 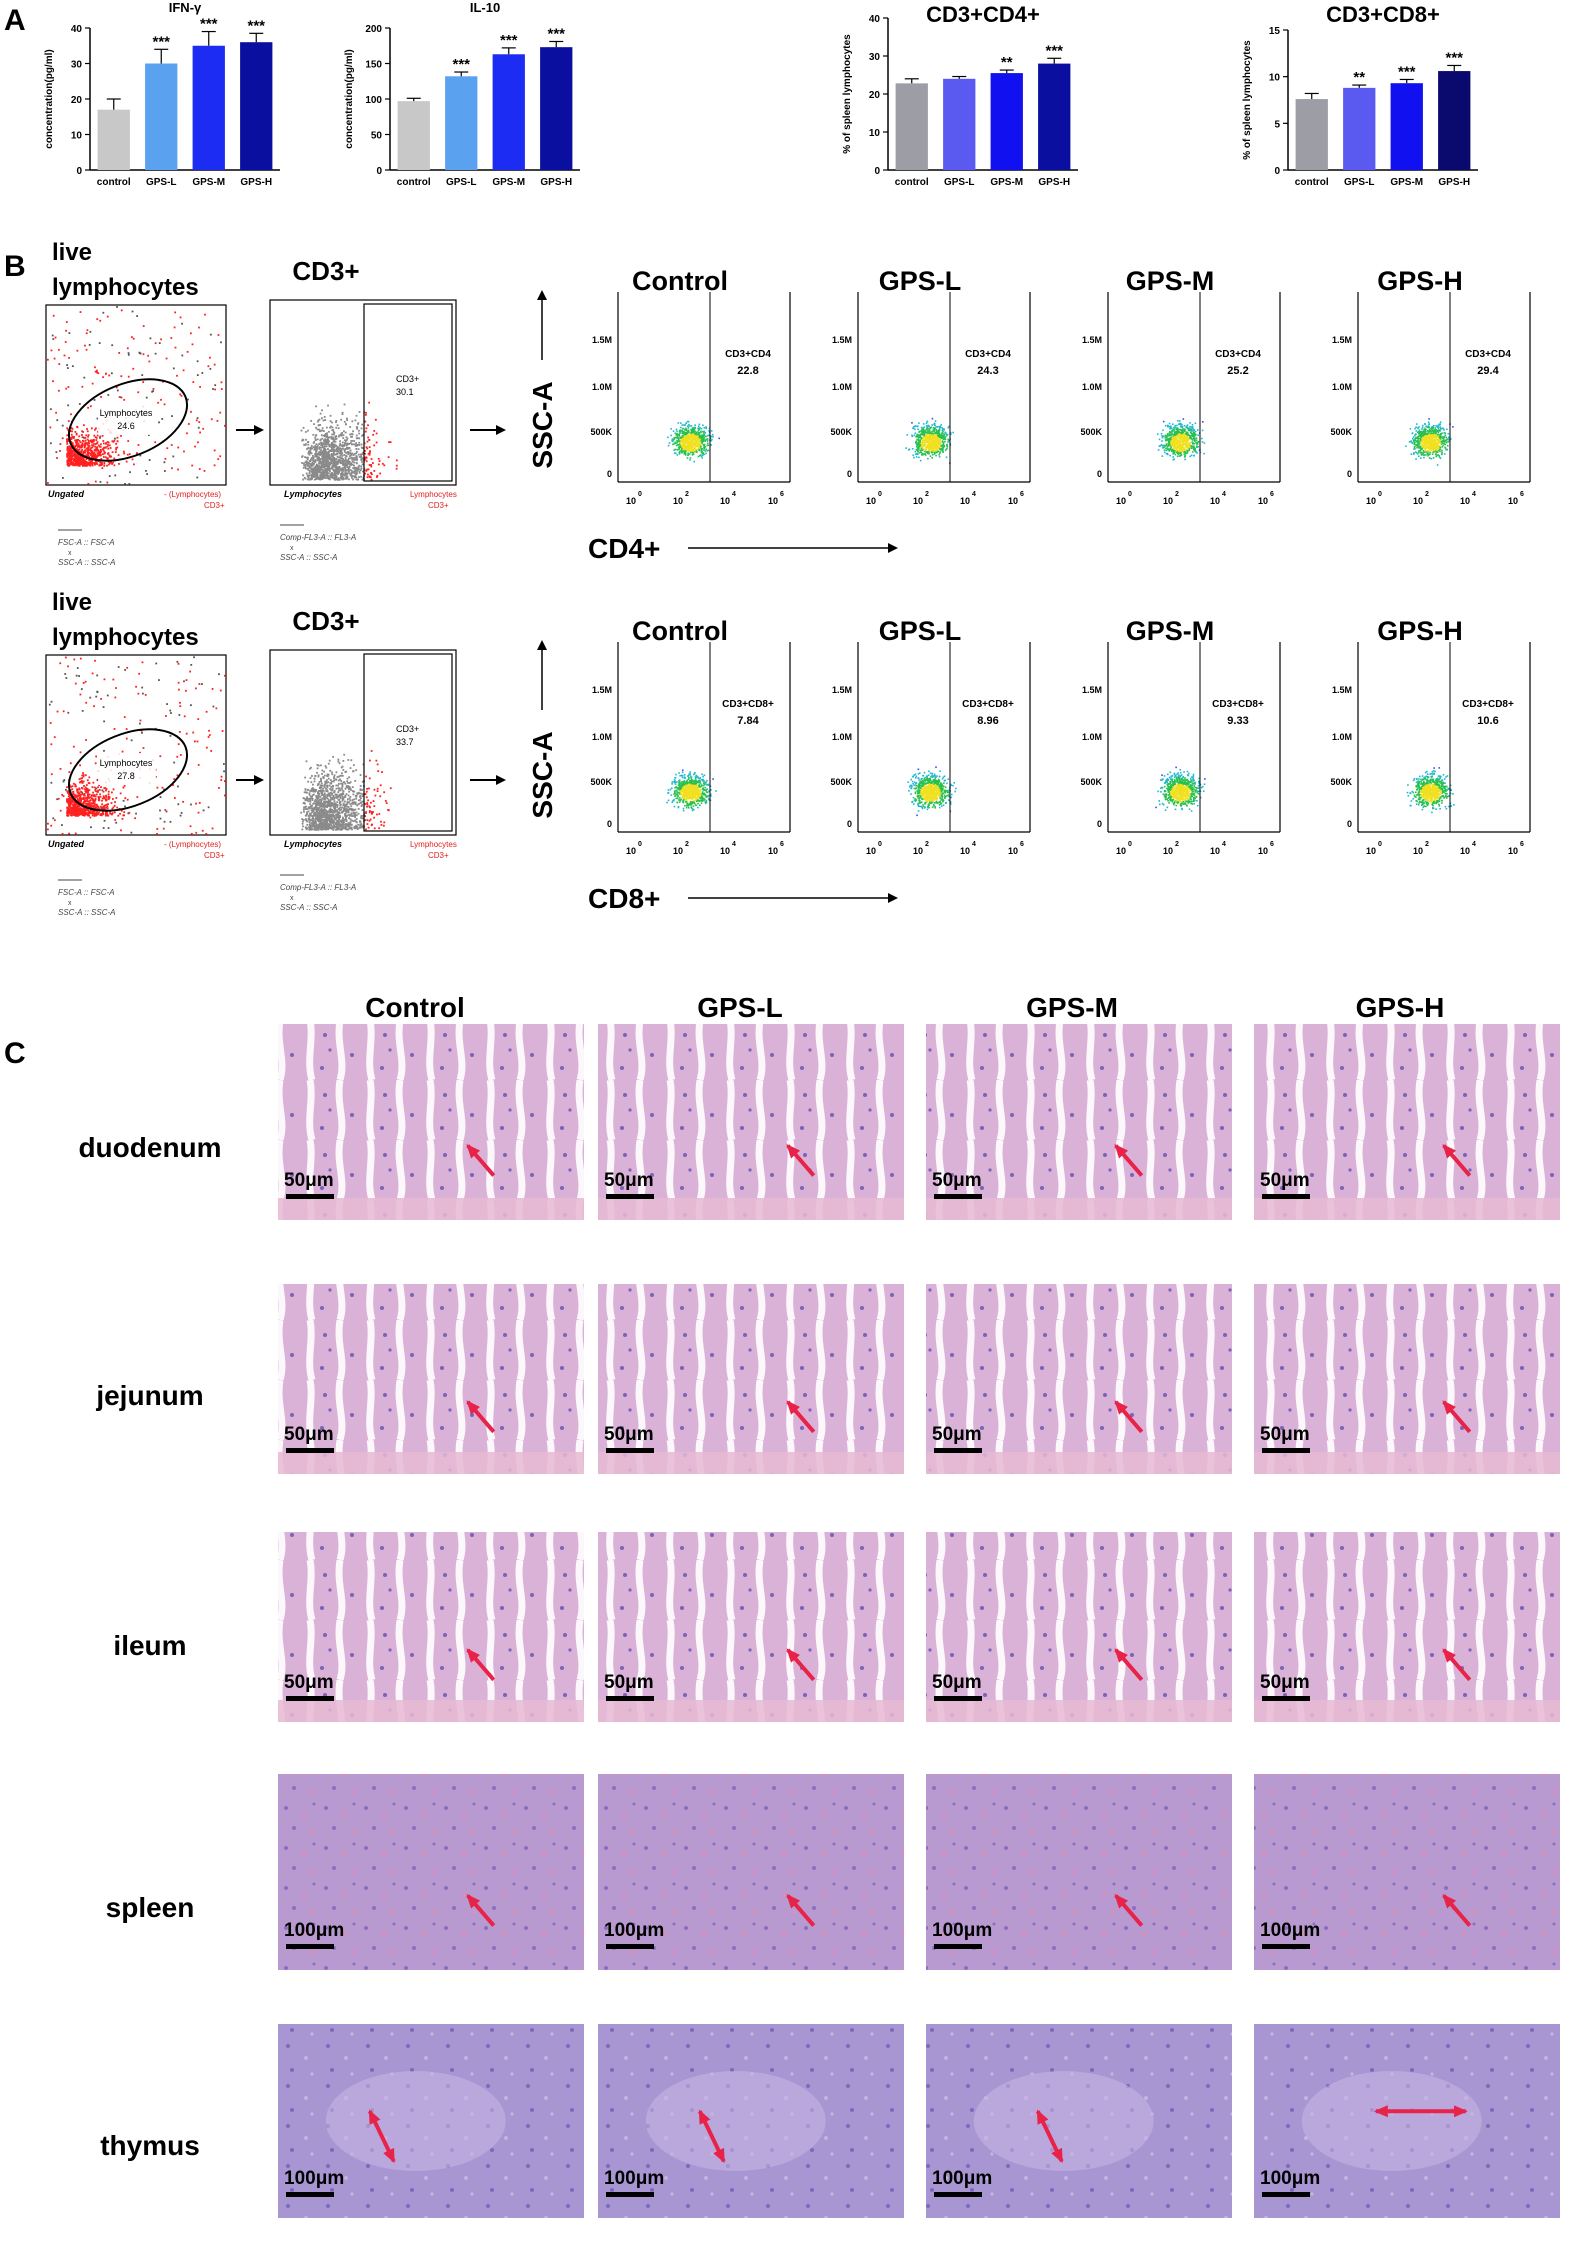 What do you see at coordinates (1407, 1379) in the screenshot?
I see `micrograph-jejunum-gps-h: 50μm` at bounding box center [1407, 1379].